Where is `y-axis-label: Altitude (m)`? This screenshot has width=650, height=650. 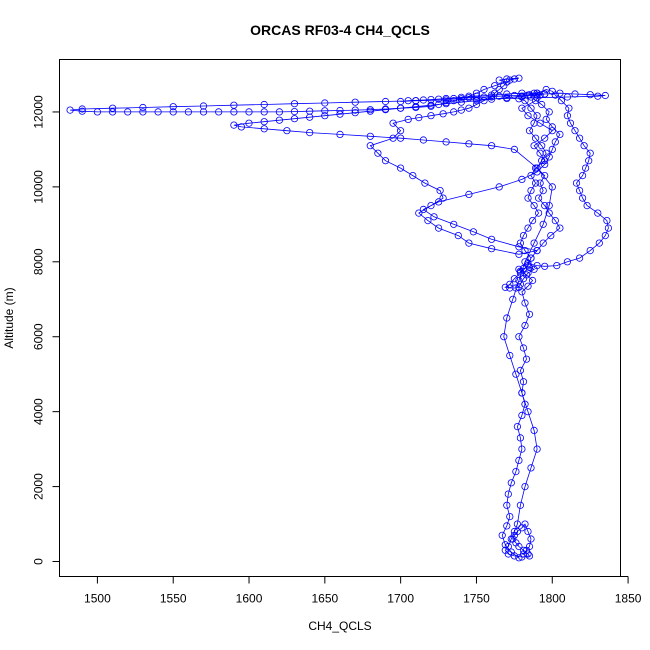
y-axis-label: Altitude (m) is located at coordinates (9, 317).